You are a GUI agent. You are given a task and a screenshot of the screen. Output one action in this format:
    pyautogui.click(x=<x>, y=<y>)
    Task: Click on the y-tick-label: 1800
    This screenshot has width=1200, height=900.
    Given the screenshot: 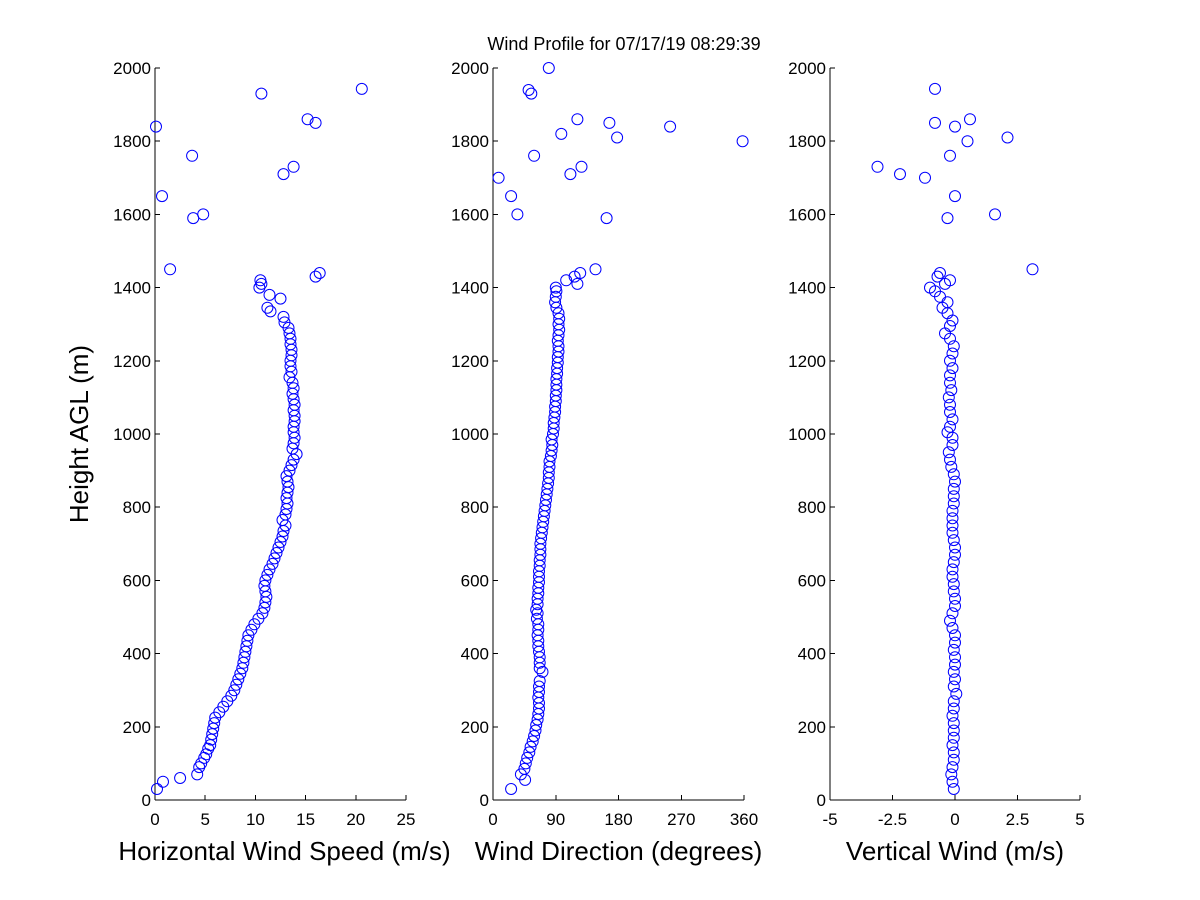 What is the action you would take?
    pyautogui.click(x=470, y=141)
    